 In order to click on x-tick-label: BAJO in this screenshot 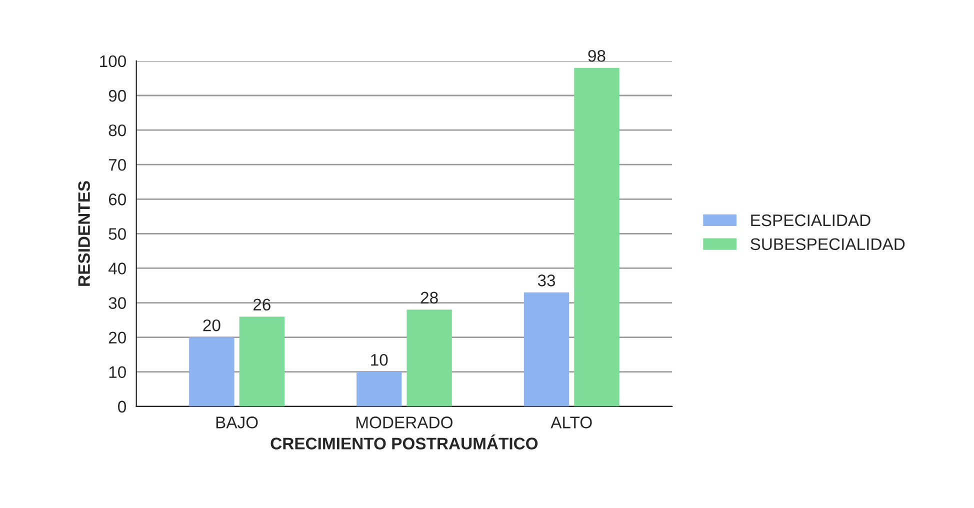, I will do `click(237, 422)`.